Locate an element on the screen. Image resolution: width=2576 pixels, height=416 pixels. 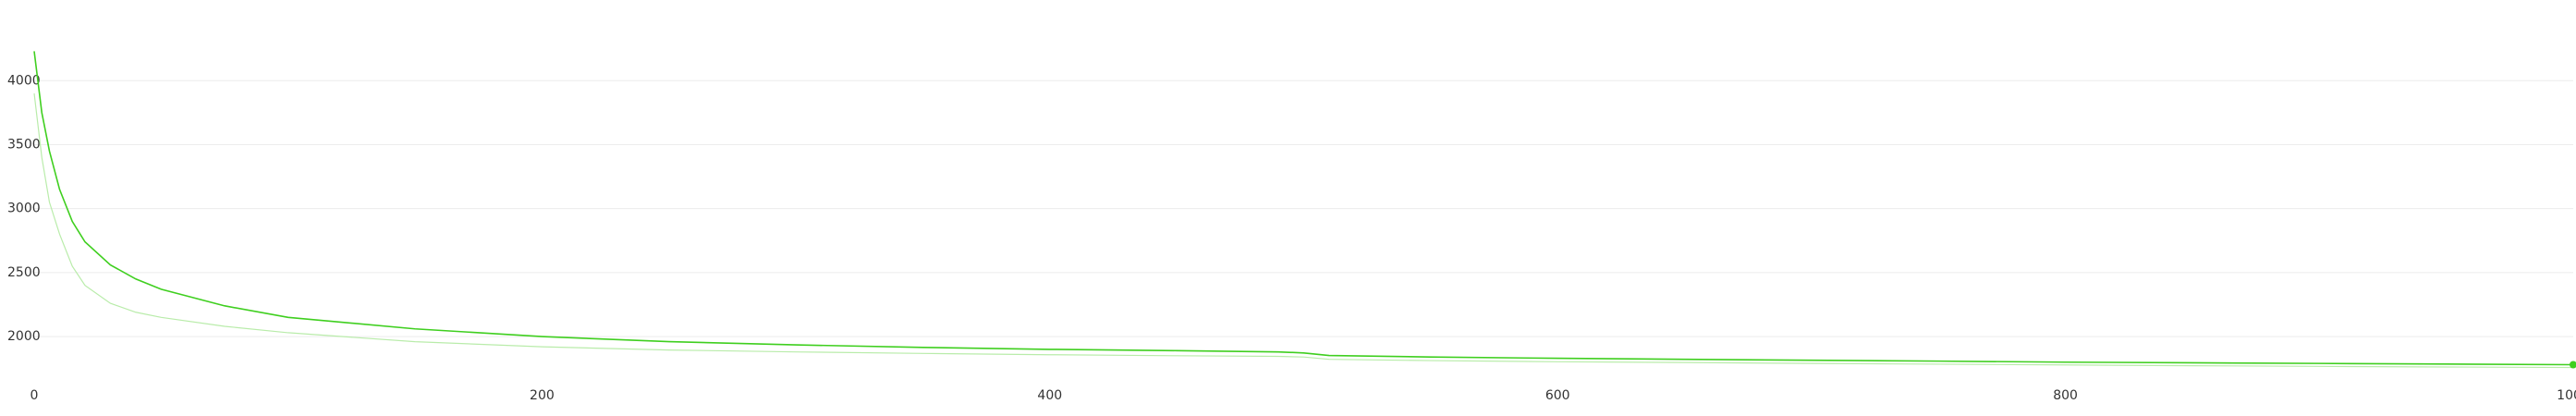
y-tick-label: 4000 is located at coordinates (24, 80).